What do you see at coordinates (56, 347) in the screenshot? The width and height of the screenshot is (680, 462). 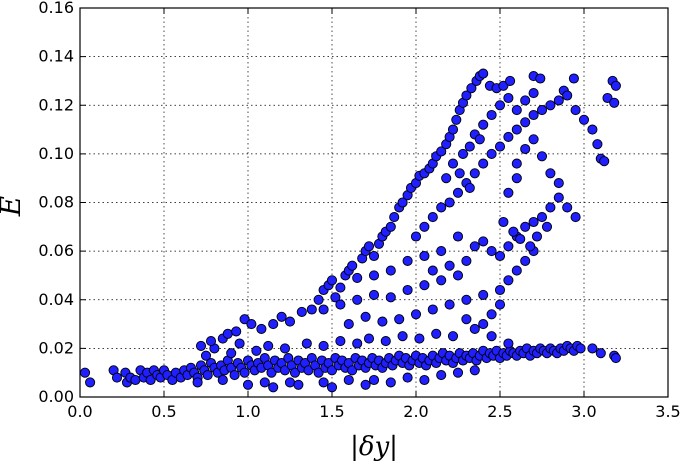 I see `y-tick-label: 0.02` at bounding box center [56, 347].